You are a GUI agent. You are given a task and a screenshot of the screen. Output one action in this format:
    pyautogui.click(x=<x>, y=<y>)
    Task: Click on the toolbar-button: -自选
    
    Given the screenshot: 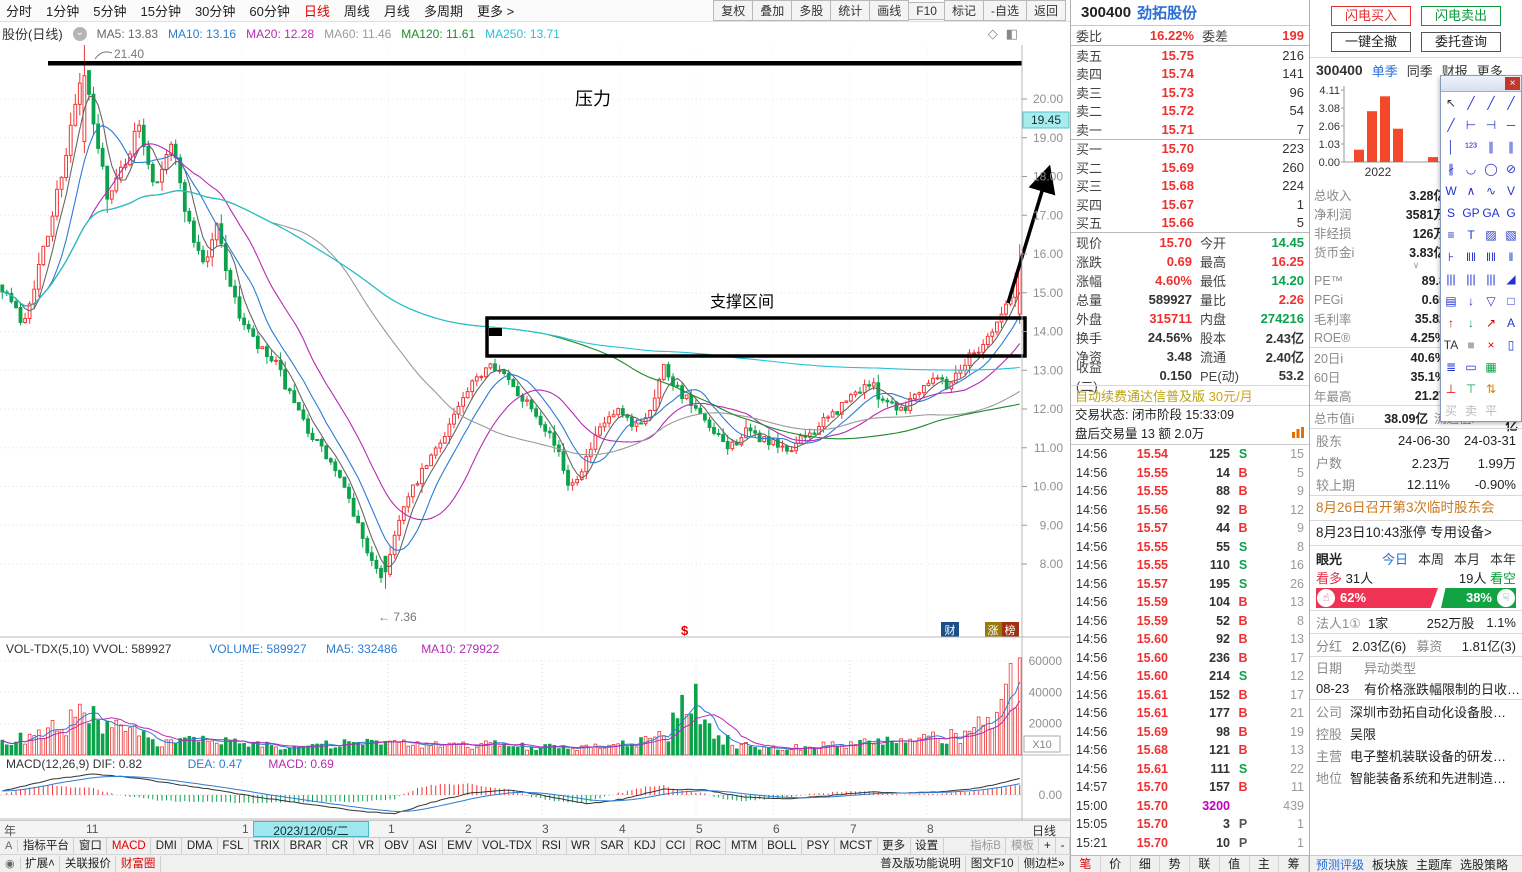 What is the action you would take?
    pyautogui.click(x=1004, y=10)
    